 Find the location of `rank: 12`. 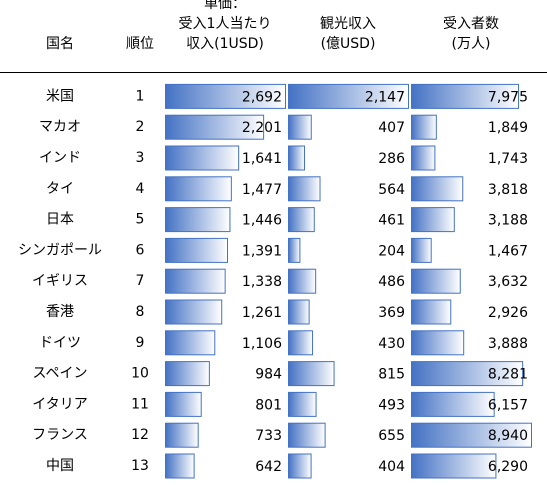

rank: 12 is located at coordinates (140, 435).